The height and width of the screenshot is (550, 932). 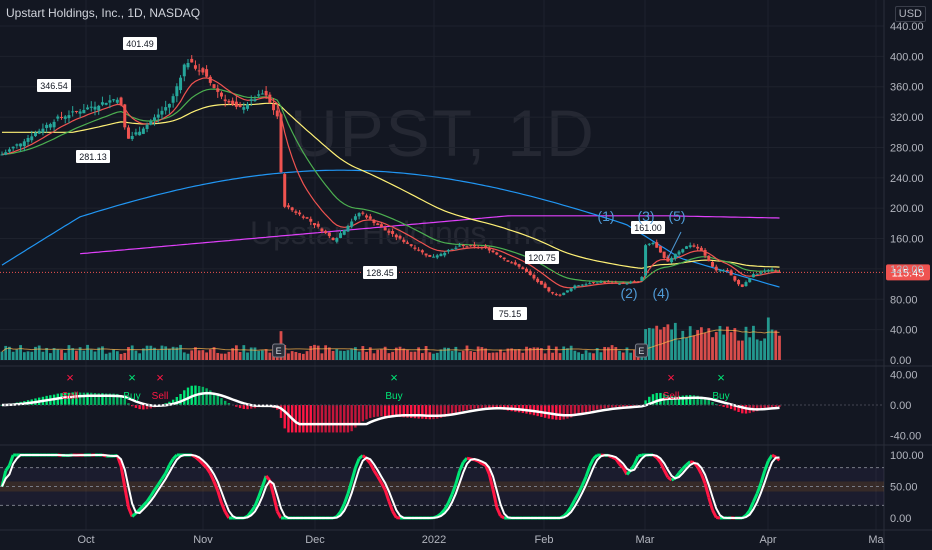 What do you see at coordinates (641, 350) in the screenshot?
I see `earnings-marker` at bounding box center [641, 350].